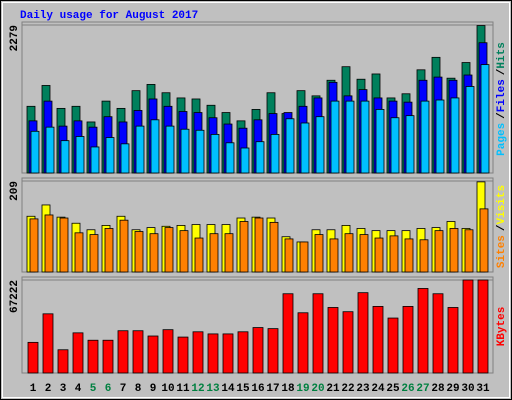 The width and height of the screenshot is (512, 400). I want to click on legend-entry: Hits, so click(502, 55).